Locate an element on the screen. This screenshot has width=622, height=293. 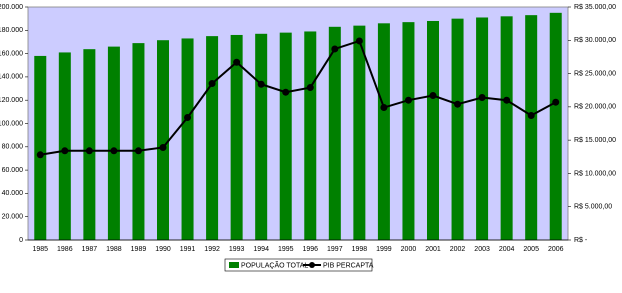
y-tick-label: 60.000 is located at coordinates (13, 170).